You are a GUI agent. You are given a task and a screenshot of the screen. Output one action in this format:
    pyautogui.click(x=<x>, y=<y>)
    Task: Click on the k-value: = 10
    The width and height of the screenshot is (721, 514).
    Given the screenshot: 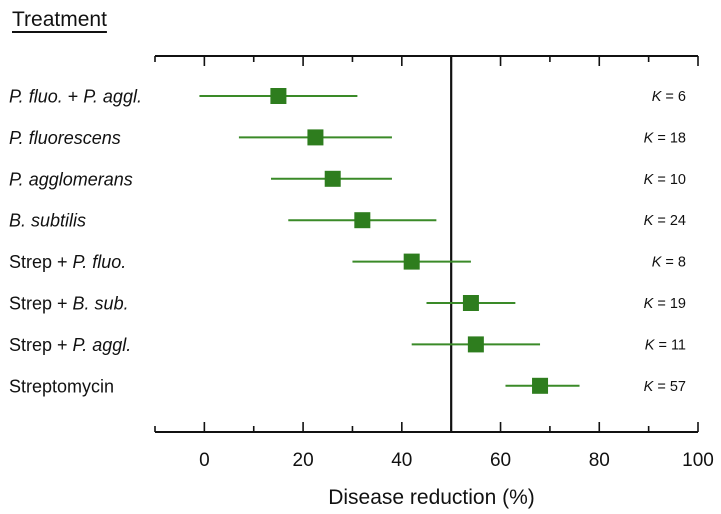 What is the action you would take?
    pyautogui.click(x=669, y=180)
    